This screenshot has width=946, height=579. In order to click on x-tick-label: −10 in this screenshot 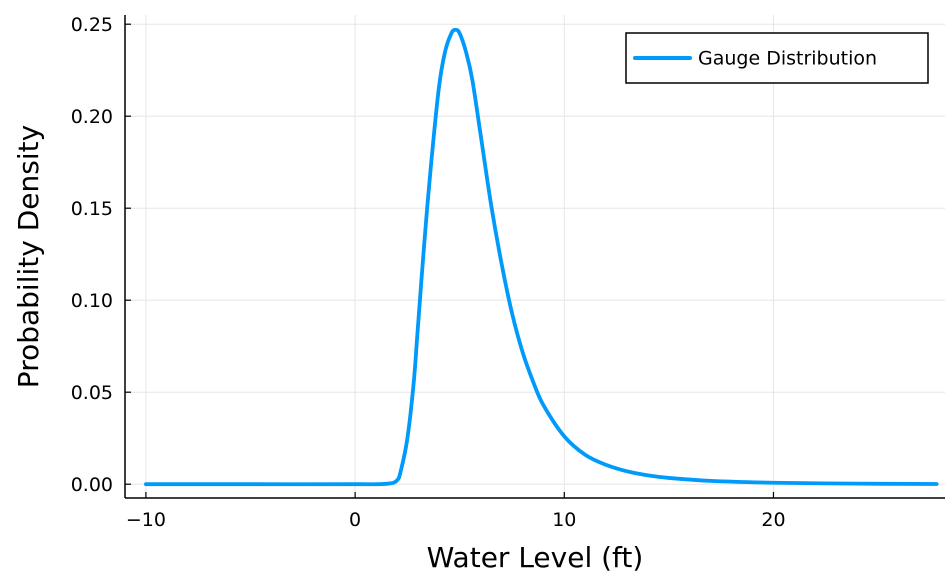, I will do `click(146, 520)`.